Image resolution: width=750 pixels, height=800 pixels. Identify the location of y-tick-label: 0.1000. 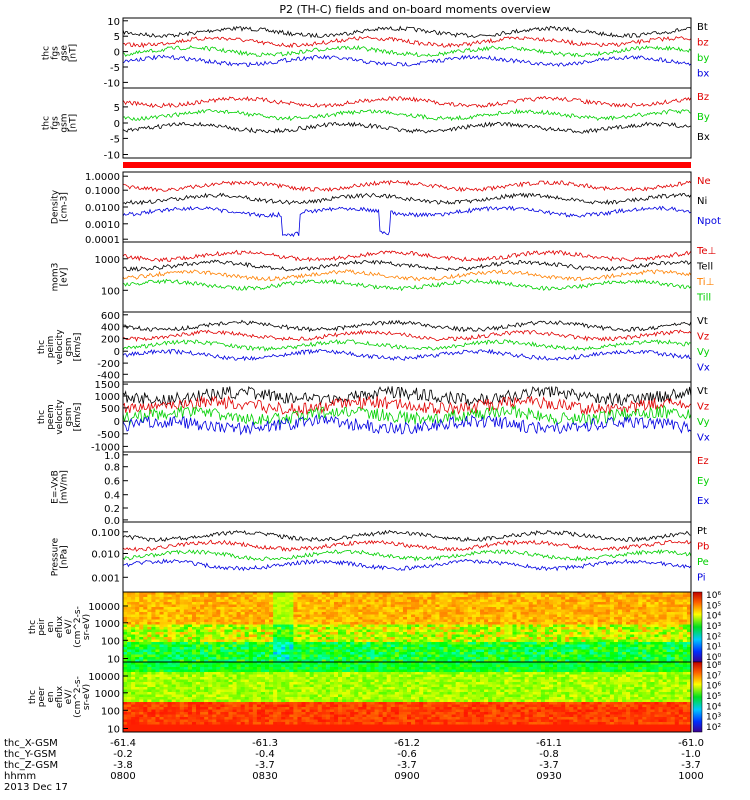
(102, 191).